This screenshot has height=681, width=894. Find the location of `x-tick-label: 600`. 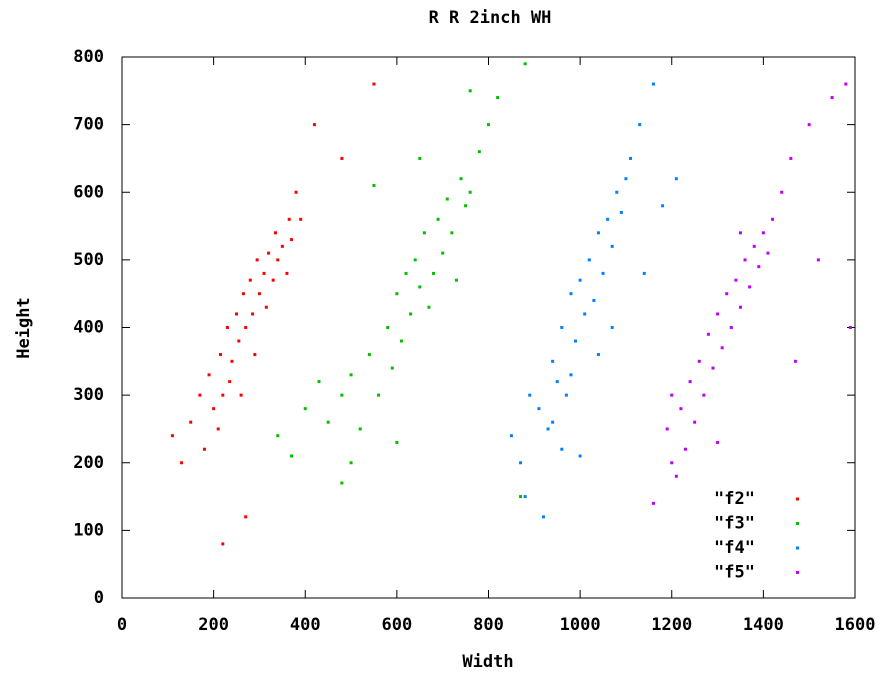

x-tick-label: 600 is located at coordinates (397, 625).